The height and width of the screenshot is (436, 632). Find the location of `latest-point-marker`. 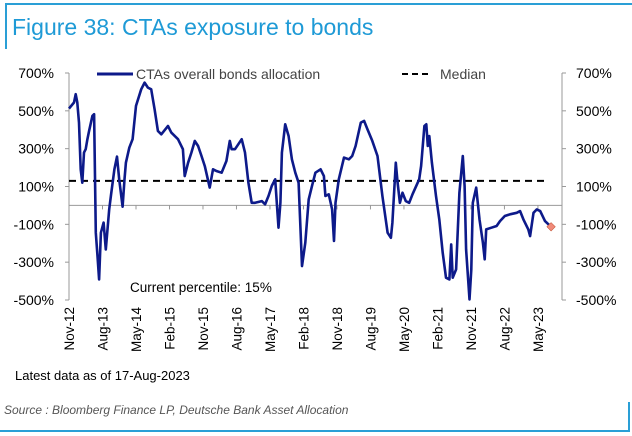

latest-point-marker is located at coordinates (551, 227).